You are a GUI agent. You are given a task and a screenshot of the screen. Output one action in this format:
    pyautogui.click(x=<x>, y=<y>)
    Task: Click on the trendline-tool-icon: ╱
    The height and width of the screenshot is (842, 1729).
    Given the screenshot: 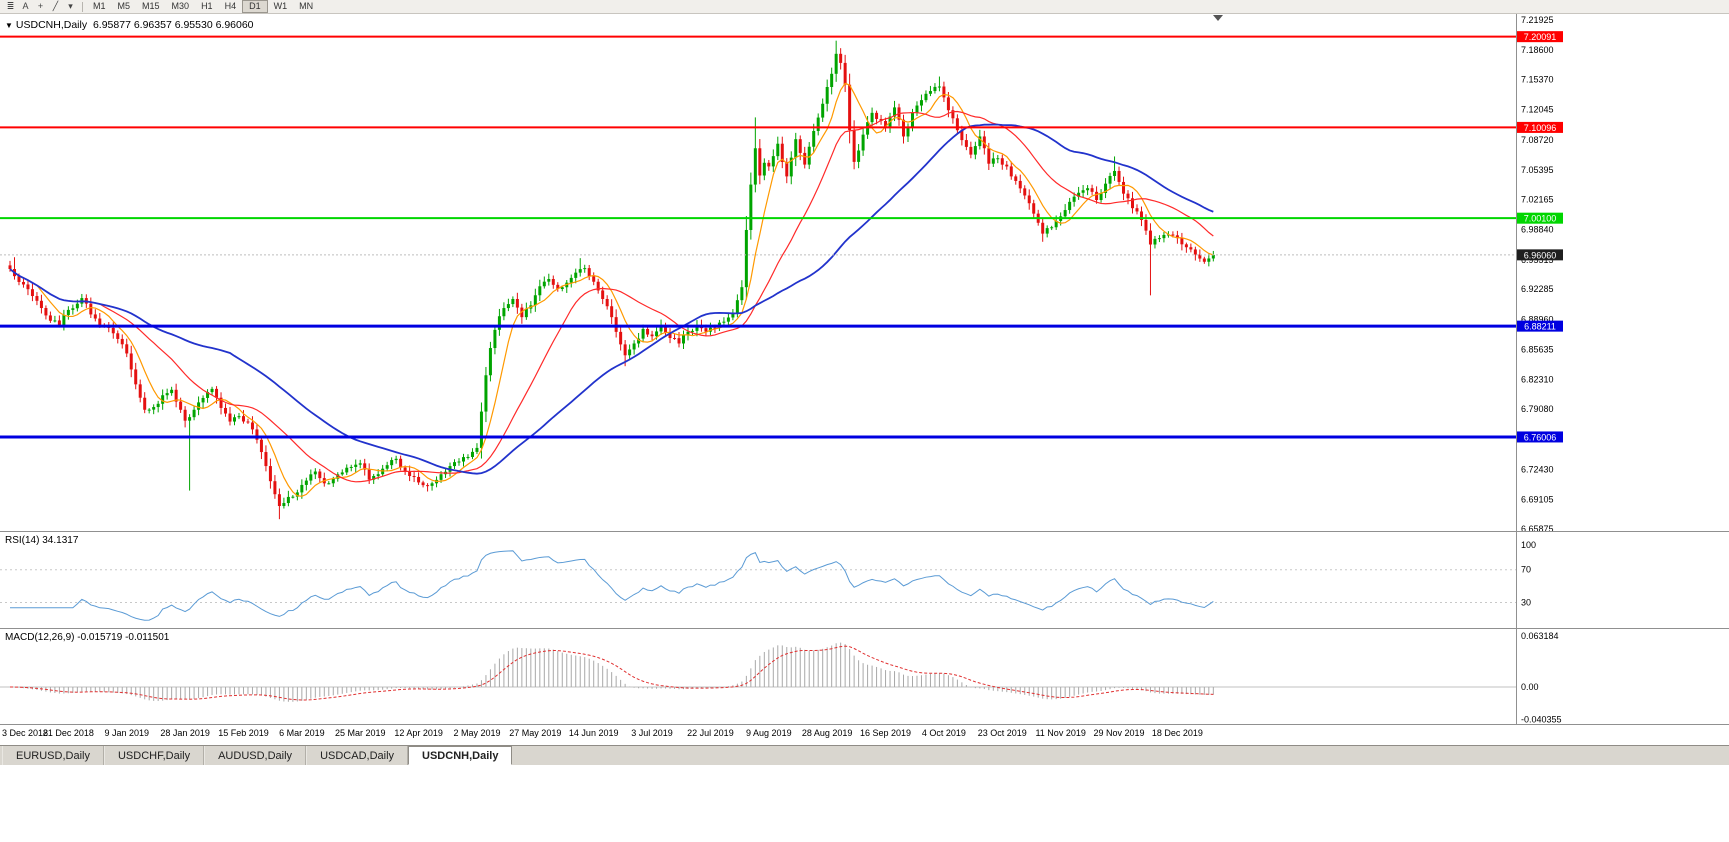 What is the action you would take?
    pyautogui.click(x=55, y=6)
    